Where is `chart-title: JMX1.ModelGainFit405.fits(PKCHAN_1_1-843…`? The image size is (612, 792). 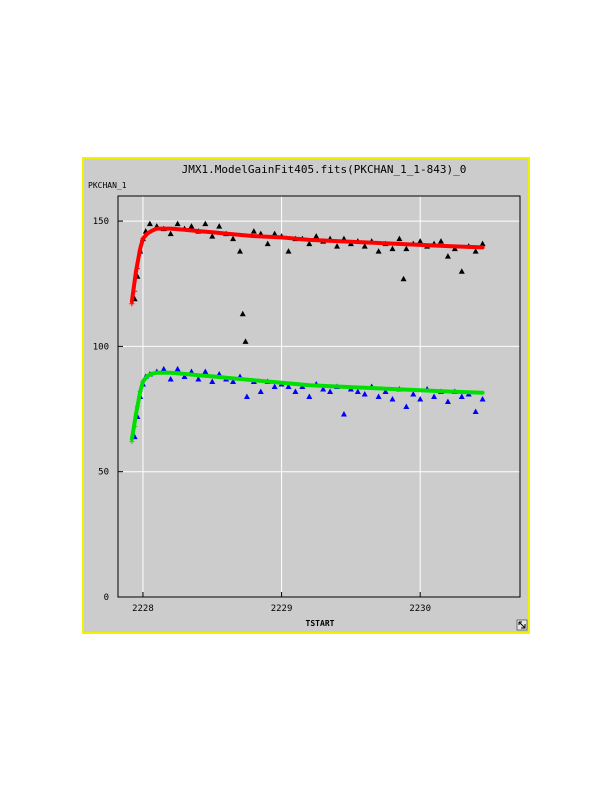 chart-title: JMX1.ModelGainFit405.fits(PKCHAN_1_1-843… is located at coordinates (324, 169).